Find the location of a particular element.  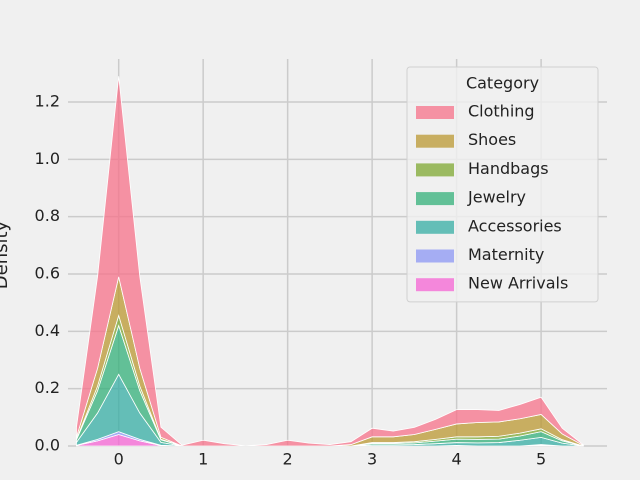

y-tick-label: 0.6 is located at coordinates (47, 273).